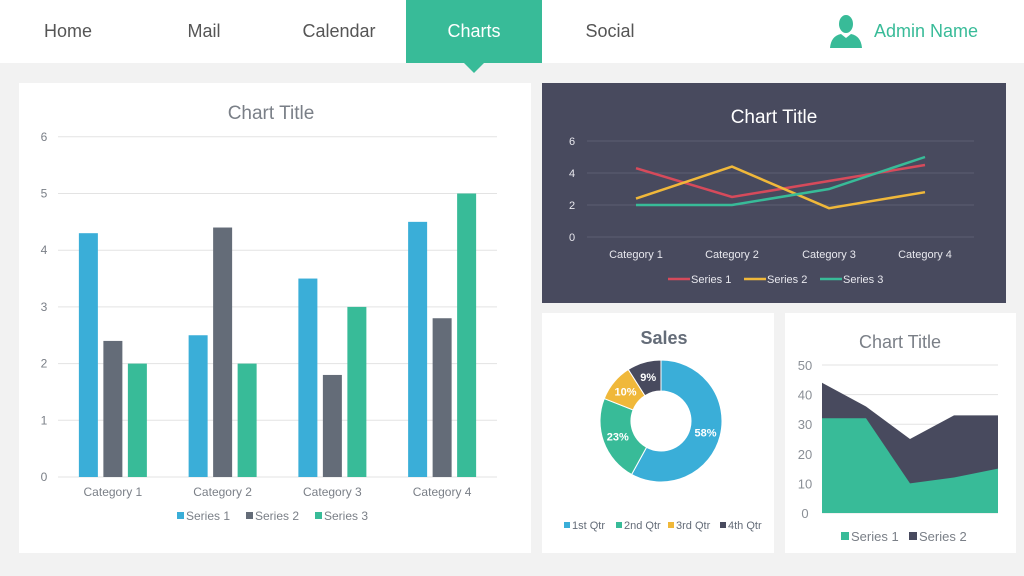  Describe the element at coordinates (44, 194) in the screenshot. I see `y-tick-label: 5` at that location.